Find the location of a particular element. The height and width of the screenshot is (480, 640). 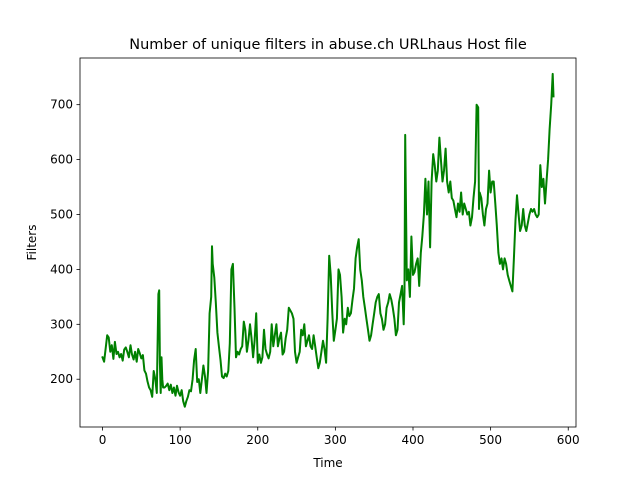

y-tick-label: 600 is located at coordinates (61, 160).